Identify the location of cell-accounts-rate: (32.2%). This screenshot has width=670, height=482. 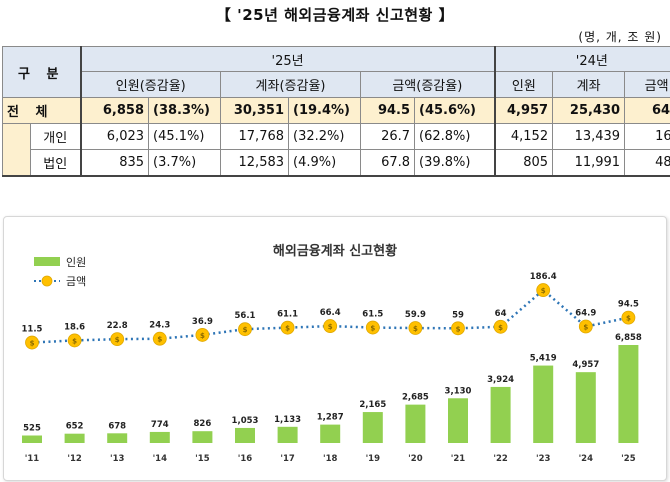
(325, 136).